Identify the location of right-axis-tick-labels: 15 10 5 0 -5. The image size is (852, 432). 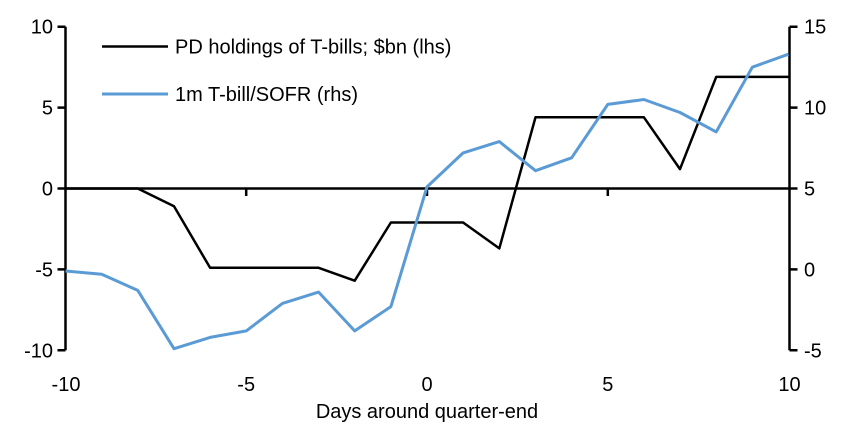
(815, 190).